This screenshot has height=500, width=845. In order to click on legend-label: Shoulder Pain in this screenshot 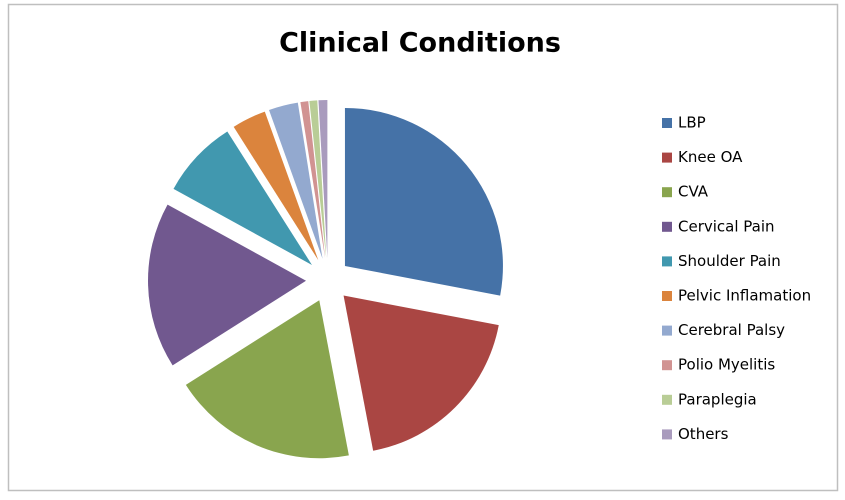, I will do `click(729, 261)`.